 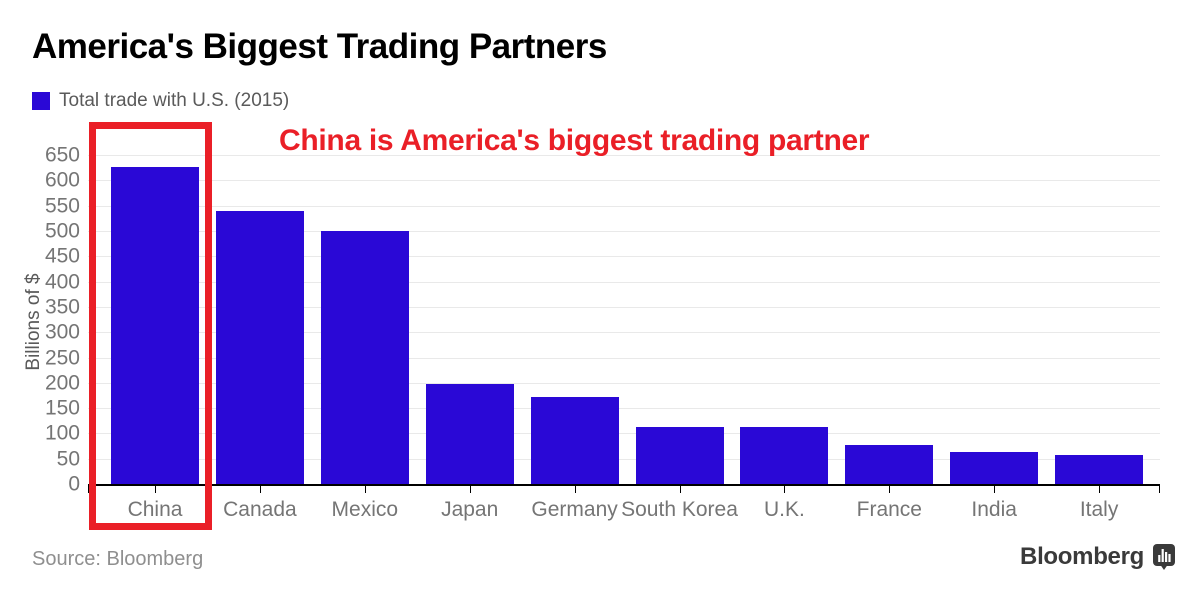 What do you see at coordinates (1099, 509) in the screenshot?
I see `x-category-label-italy: Italy` at bounding box center [1099, 509].